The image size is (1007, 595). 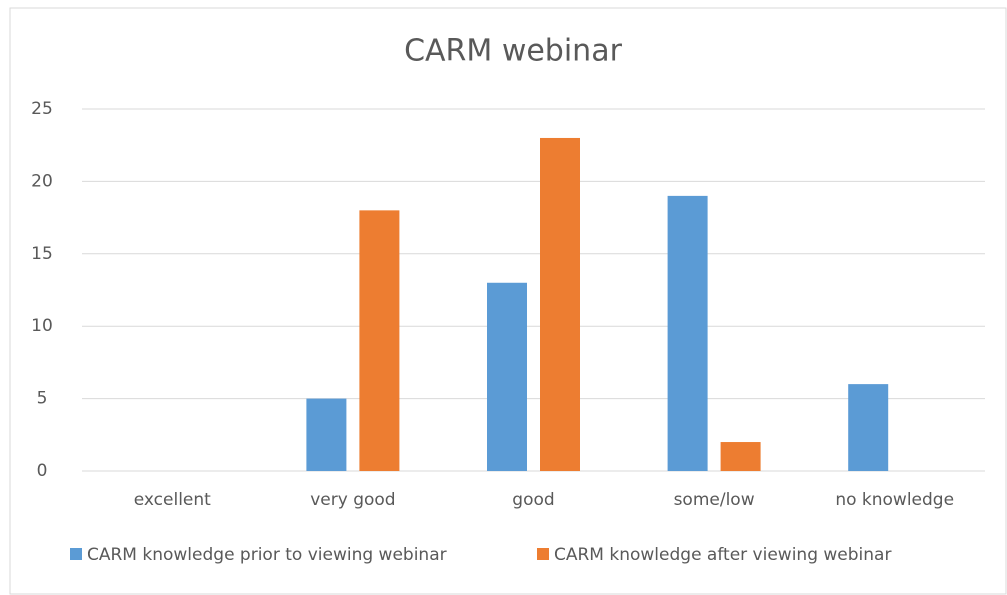 I want to click on x-tick-label: excellent, so click(x=172, y=500).